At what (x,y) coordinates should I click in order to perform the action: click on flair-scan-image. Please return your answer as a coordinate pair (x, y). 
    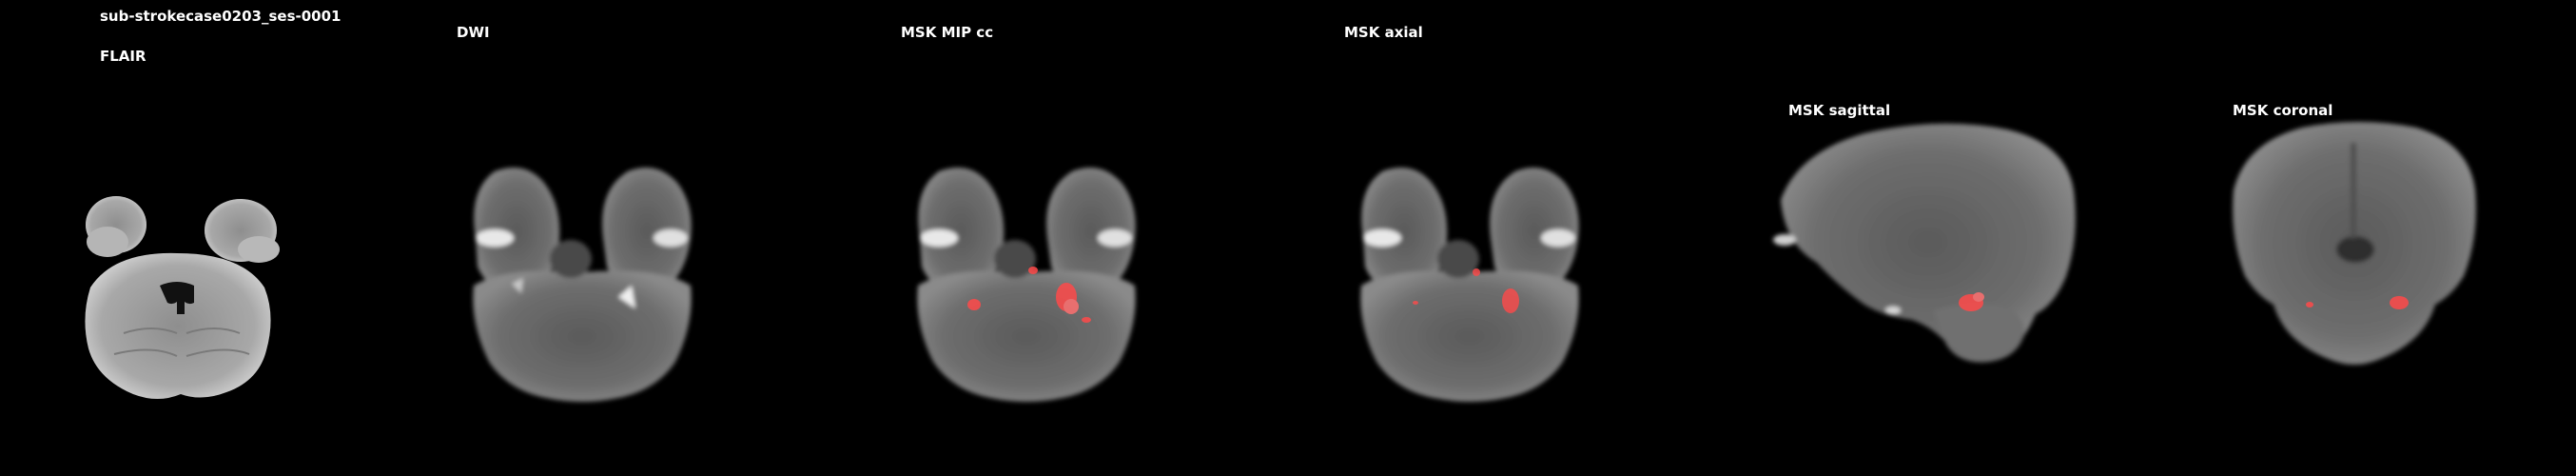
    Looking at the image, I should click on (183, 297).